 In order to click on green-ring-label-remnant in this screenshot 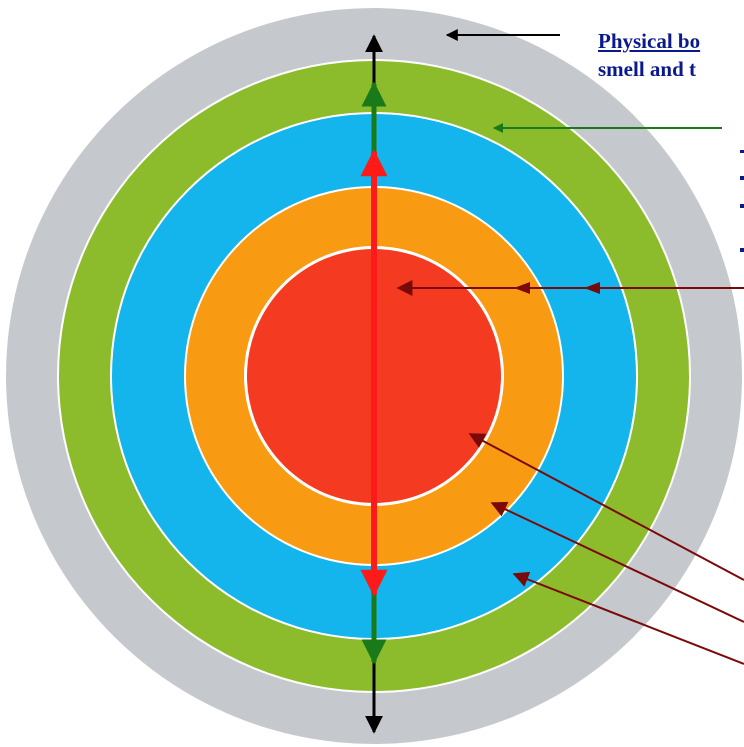, I will do `click(742, 151)`.